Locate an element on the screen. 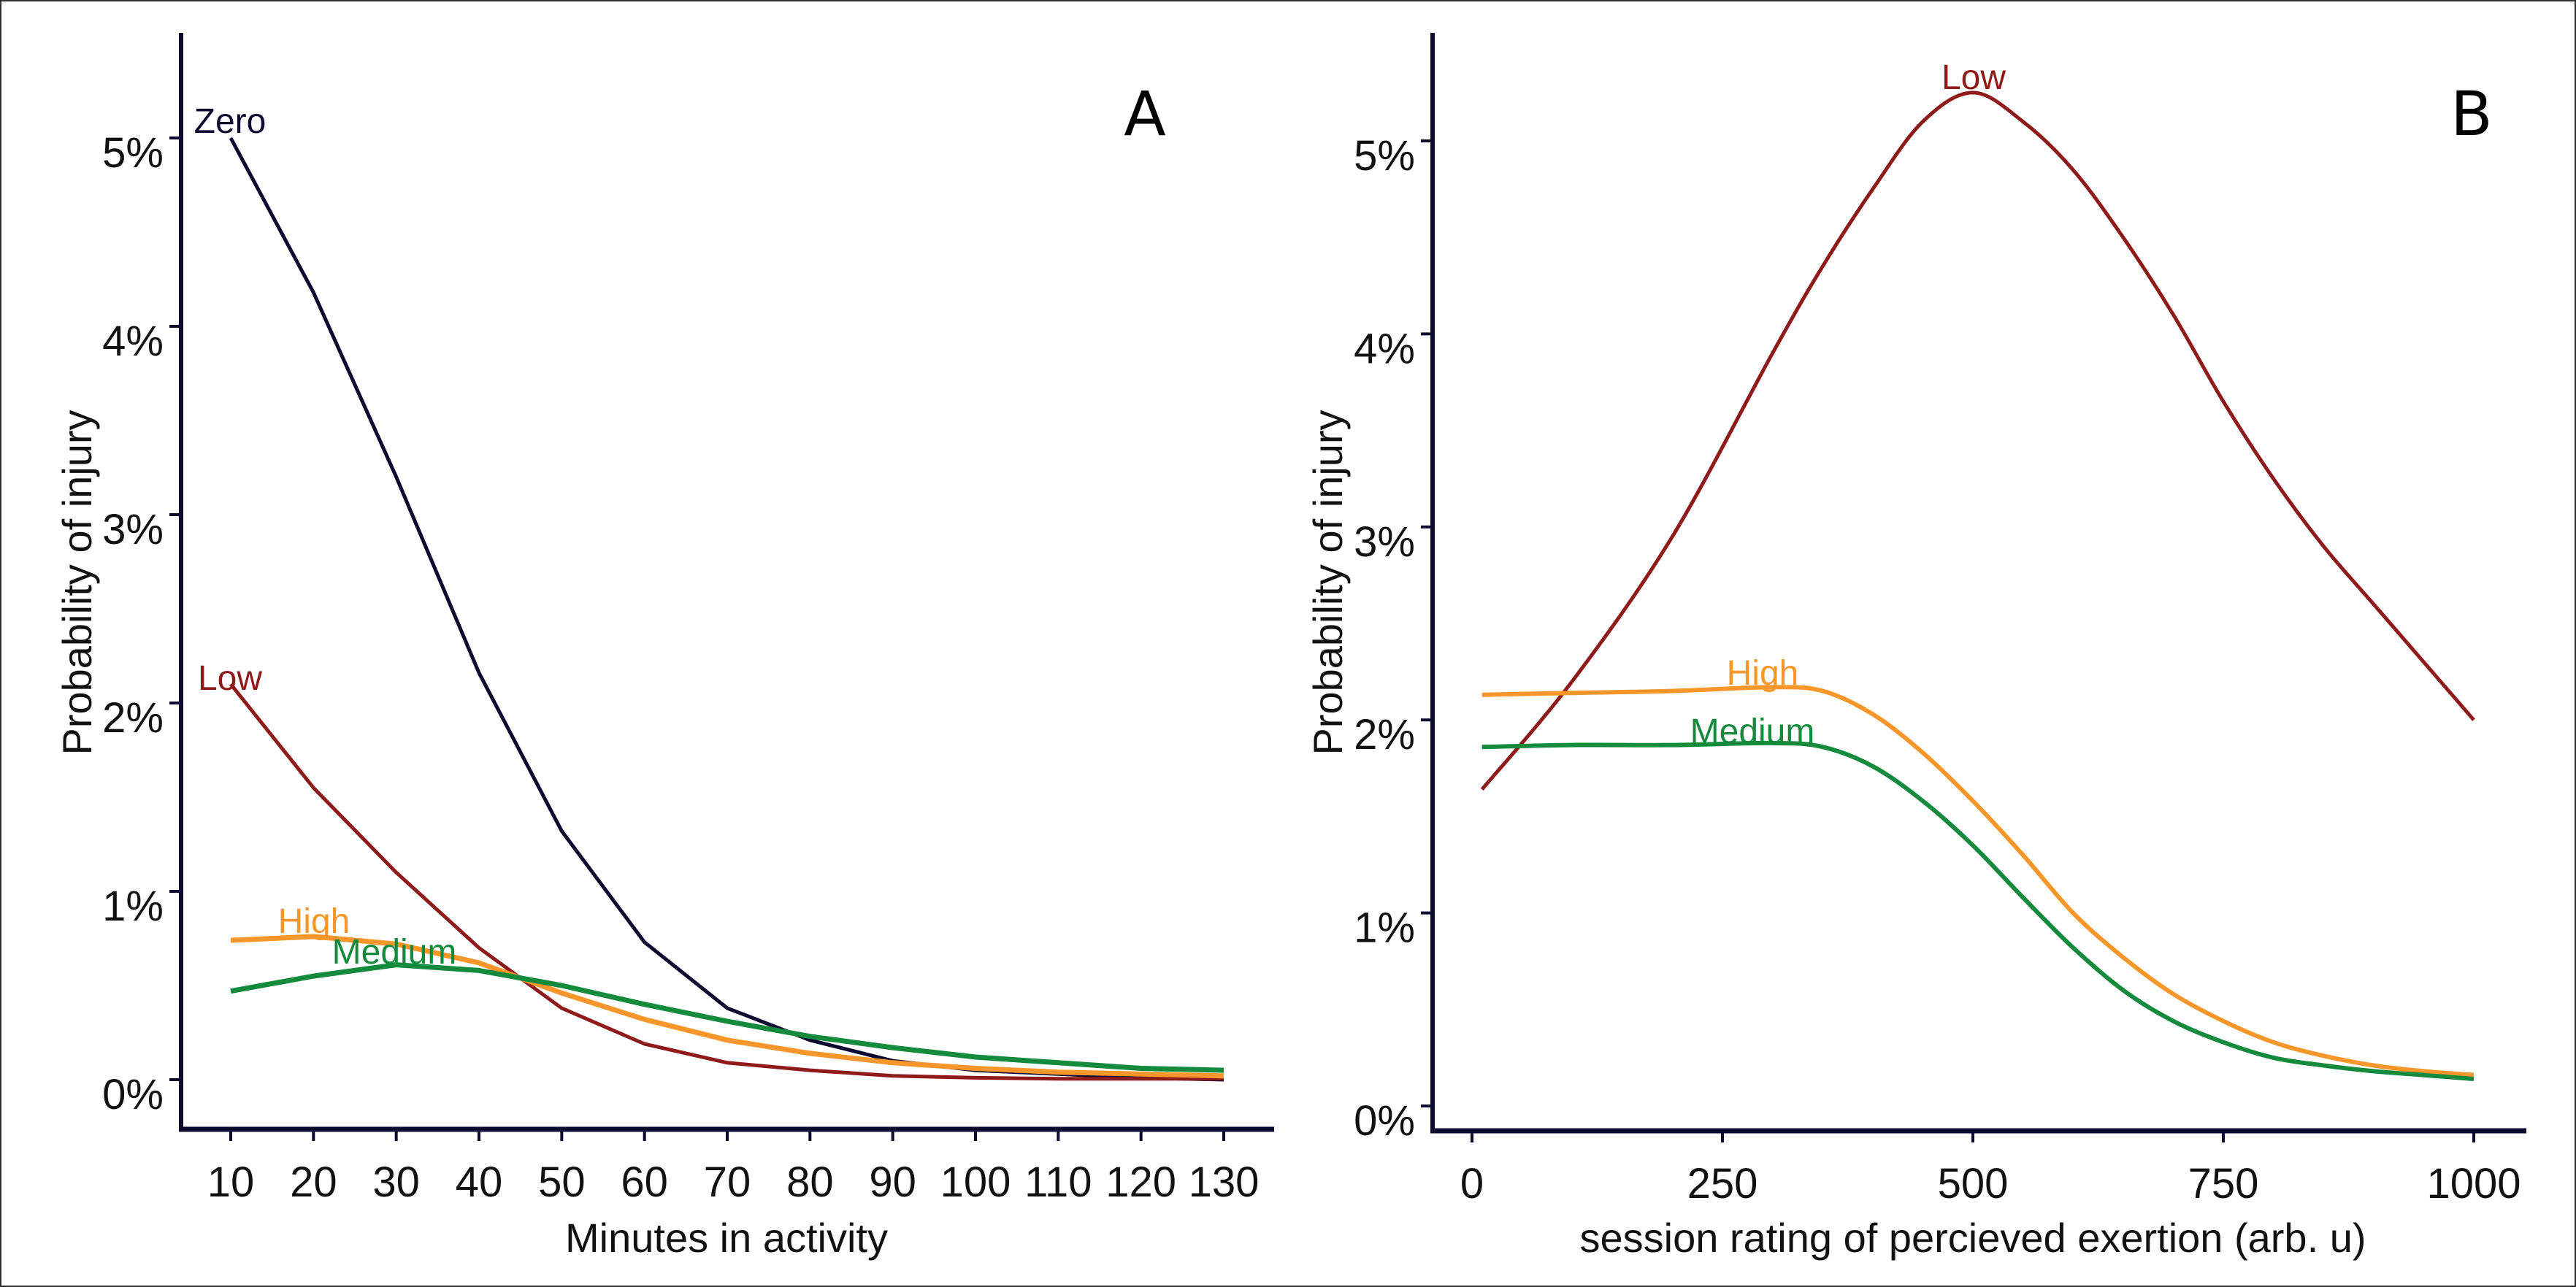 This screenshot has width=2576, height=1287. panel-b-series-high-line is located at coordinates (1978, 881).